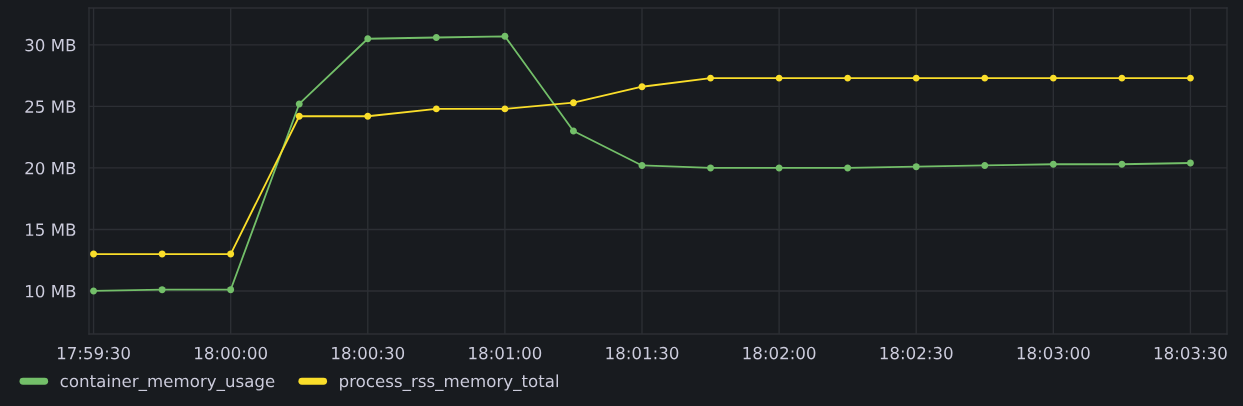 Image resolution: width=1243 pixels, height=406 pixels. Describe the element at coordinates (50, 168) in the screenshot. I see `y-tick-label: 20 MB` at that location.